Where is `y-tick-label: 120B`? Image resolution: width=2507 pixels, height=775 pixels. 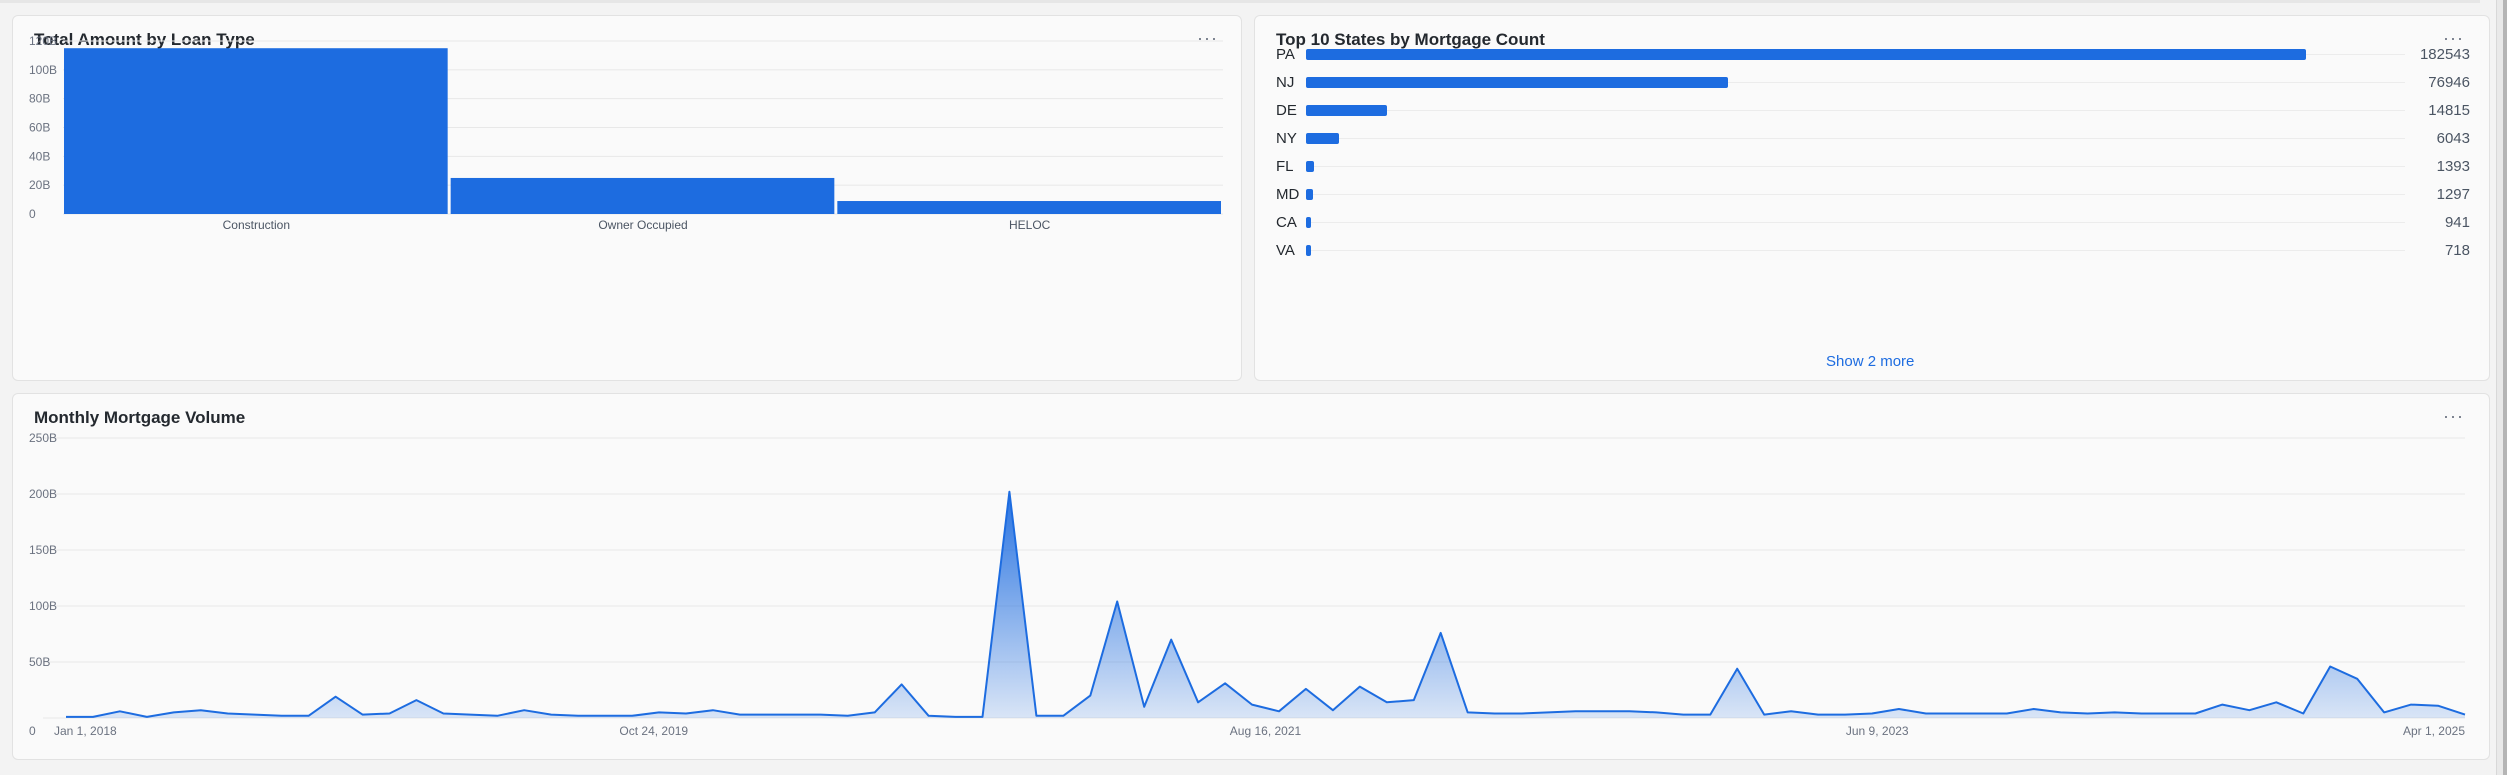
y-tick-label: 120B is located at coordinates (43, 41).